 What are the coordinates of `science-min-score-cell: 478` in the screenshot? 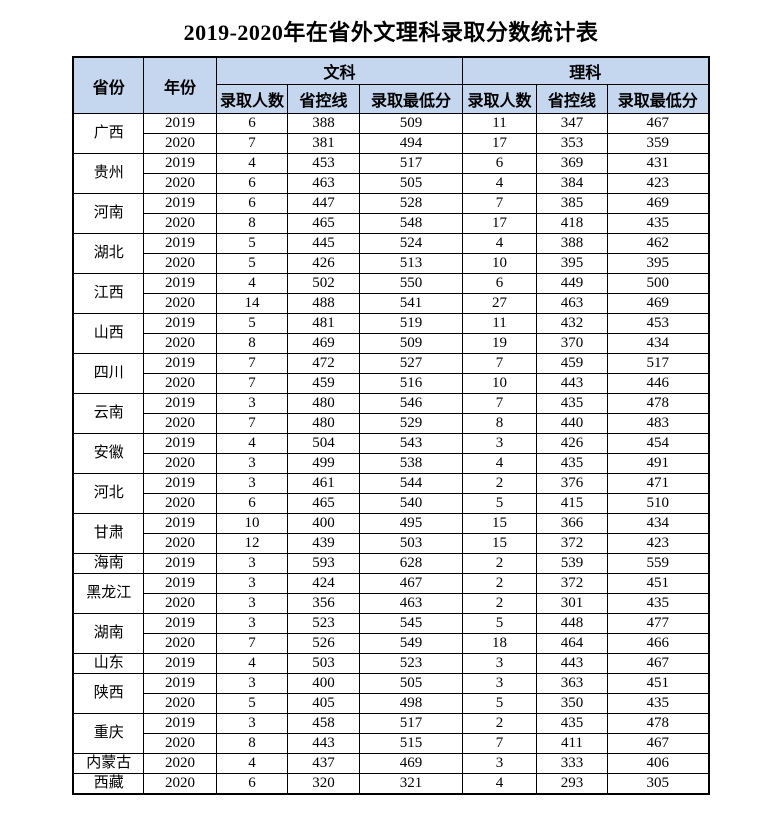 It's located at (658, 403).